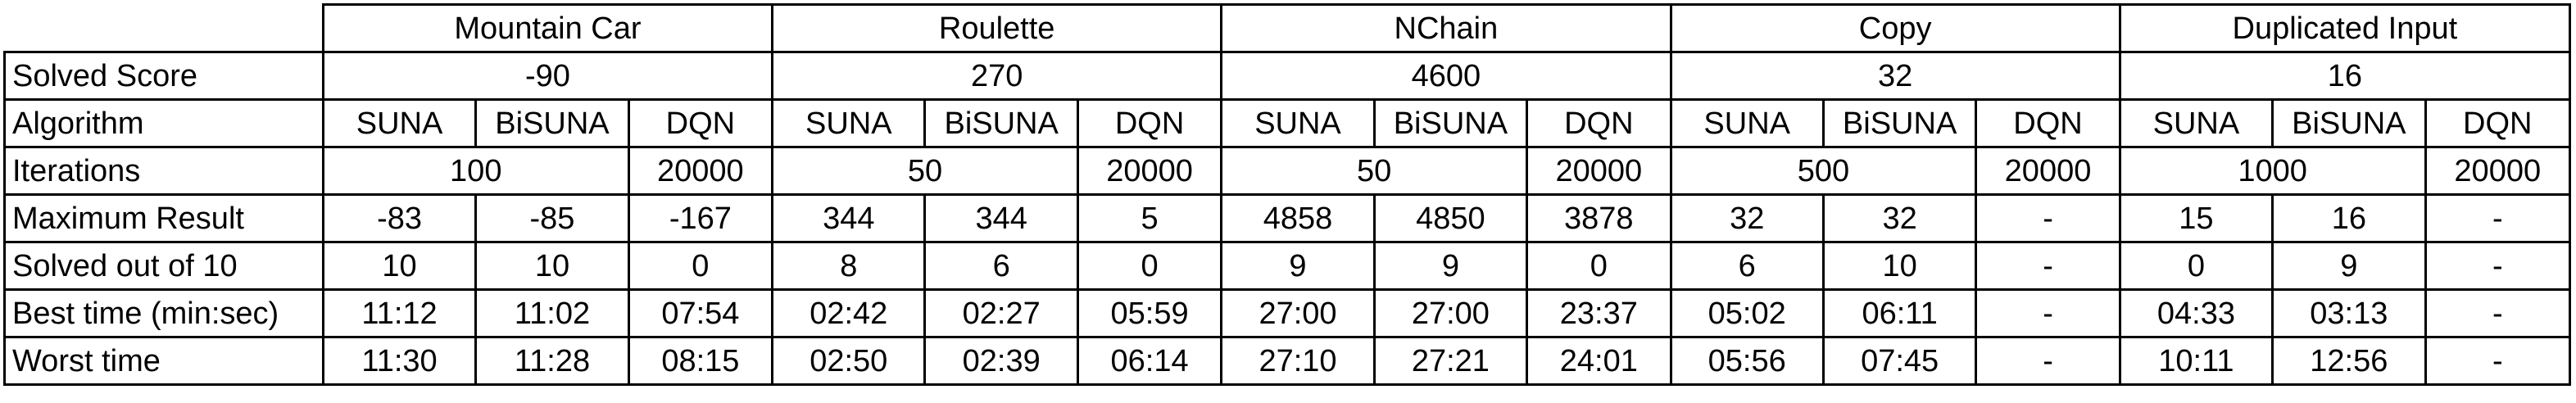  Describe the element at coordinates (1451, 361) in the screenshot. I see `table-cell: 27:21` at that location.